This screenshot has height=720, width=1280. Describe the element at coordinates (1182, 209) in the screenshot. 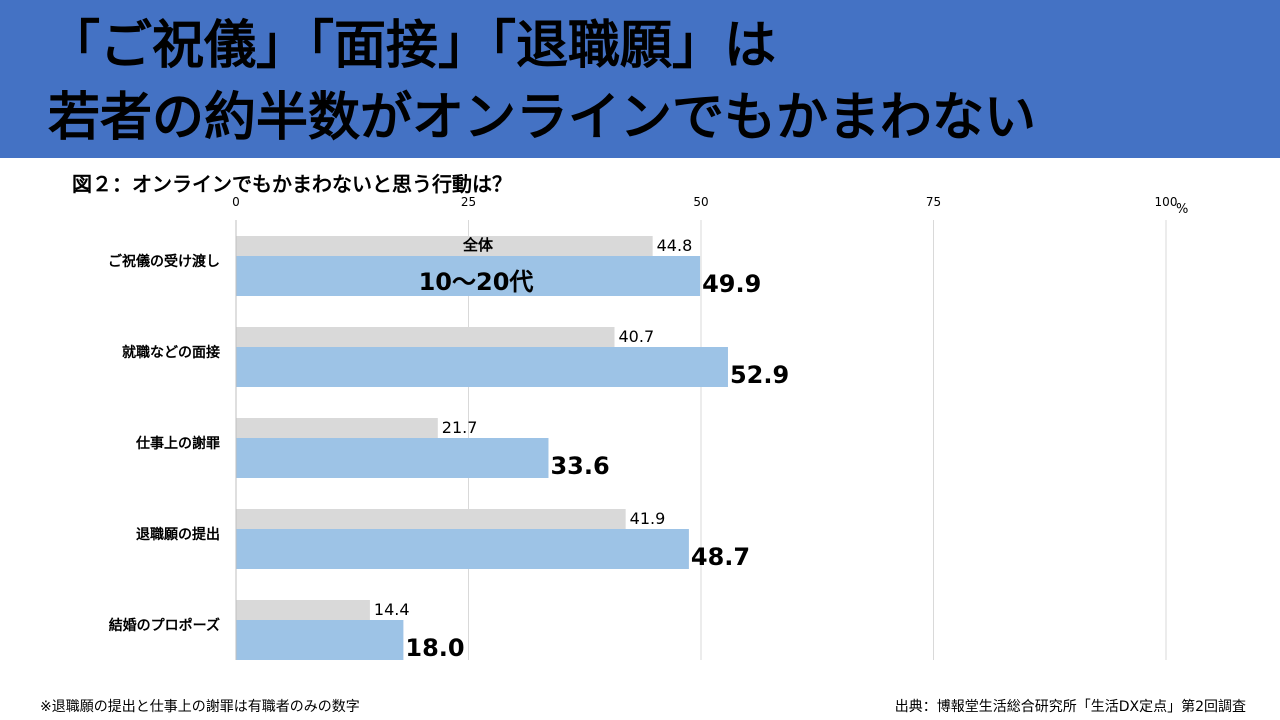

I see `x-axis-unit: %` at that location.